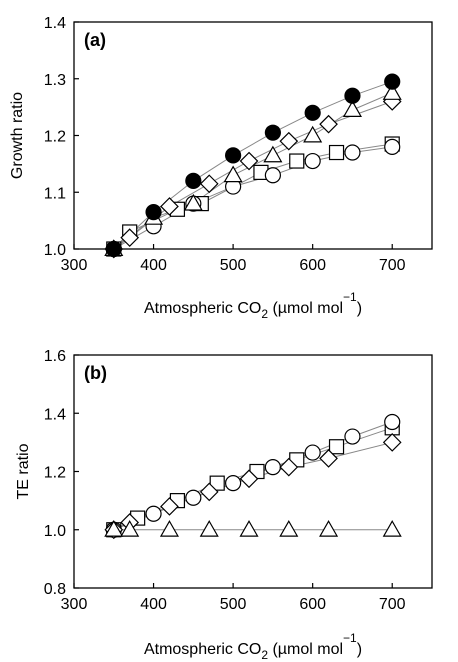  I want to click on panel-label: (a), so click(95, 40).